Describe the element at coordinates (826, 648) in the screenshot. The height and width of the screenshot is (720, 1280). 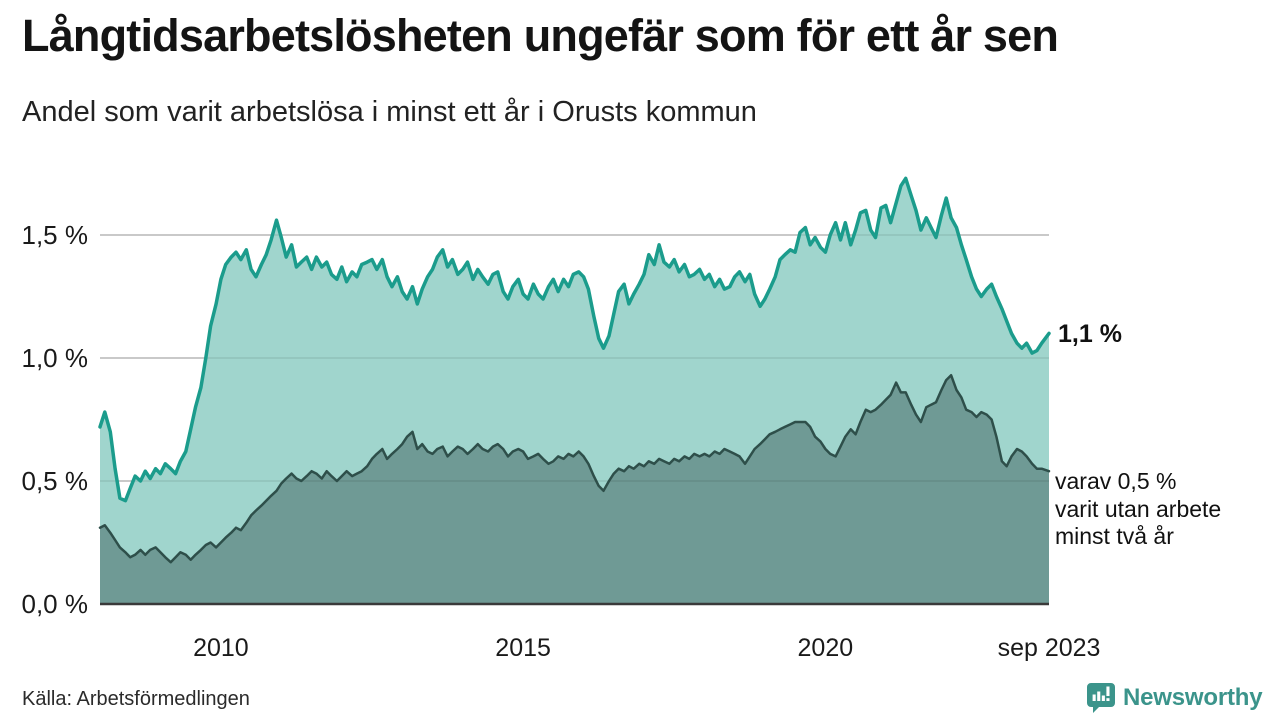
I see `x-tick-label: 2020` at that location.